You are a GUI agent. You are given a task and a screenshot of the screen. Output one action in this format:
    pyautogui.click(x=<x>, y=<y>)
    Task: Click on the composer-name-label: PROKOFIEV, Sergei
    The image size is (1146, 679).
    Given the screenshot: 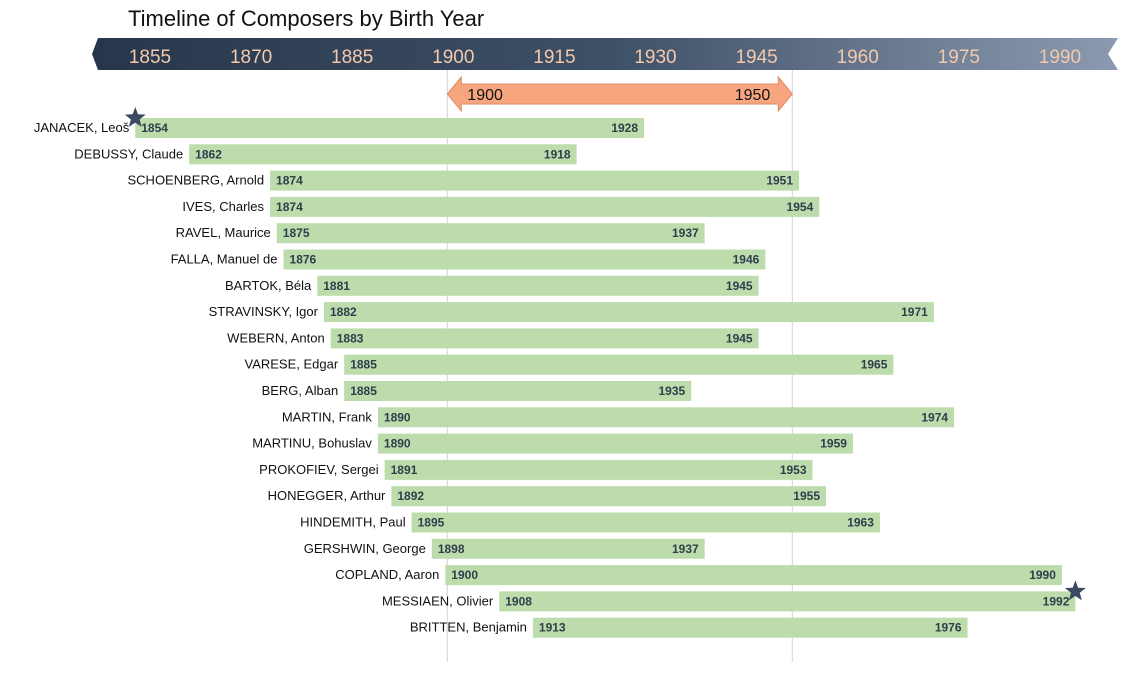 What is the action you would take?
    pyautogui.click(x=319, y=469)
    